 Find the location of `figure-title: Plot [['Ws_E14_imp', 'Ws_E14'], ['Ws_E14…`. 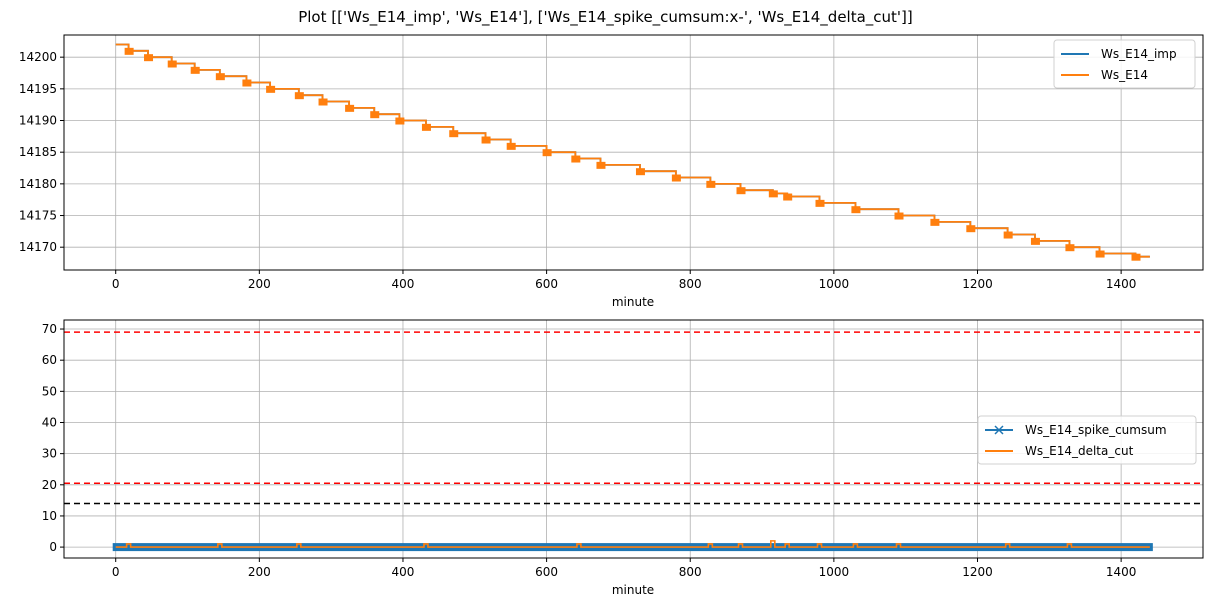

figure-title: Plot [['Ws_E14_imp', 'Ws_E14'], ['Ws_E14… is located at coordinates (605, 17).